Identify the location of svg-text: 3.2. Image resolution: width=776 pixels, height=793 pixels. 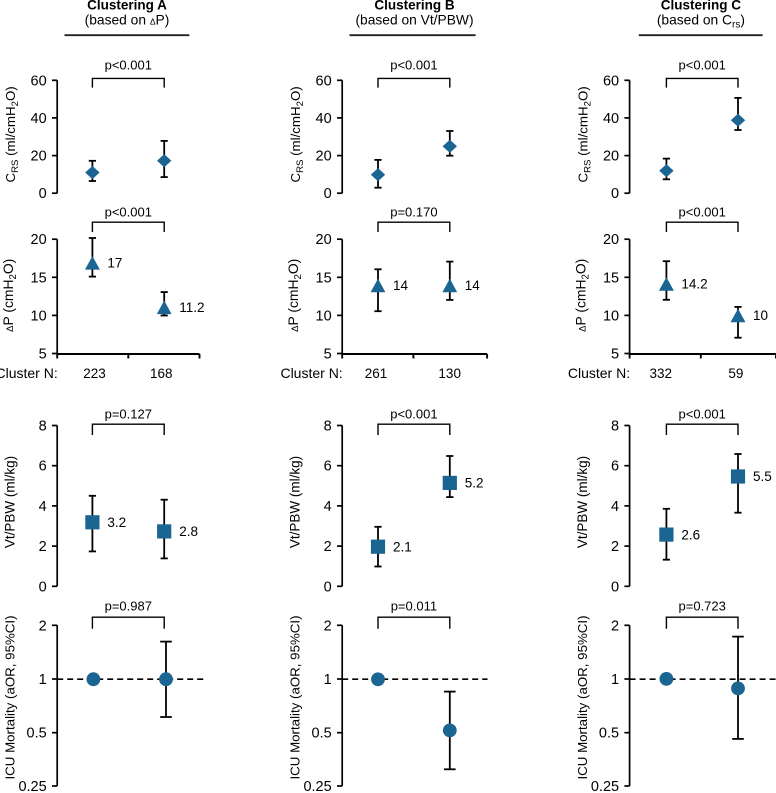
(116, 522).